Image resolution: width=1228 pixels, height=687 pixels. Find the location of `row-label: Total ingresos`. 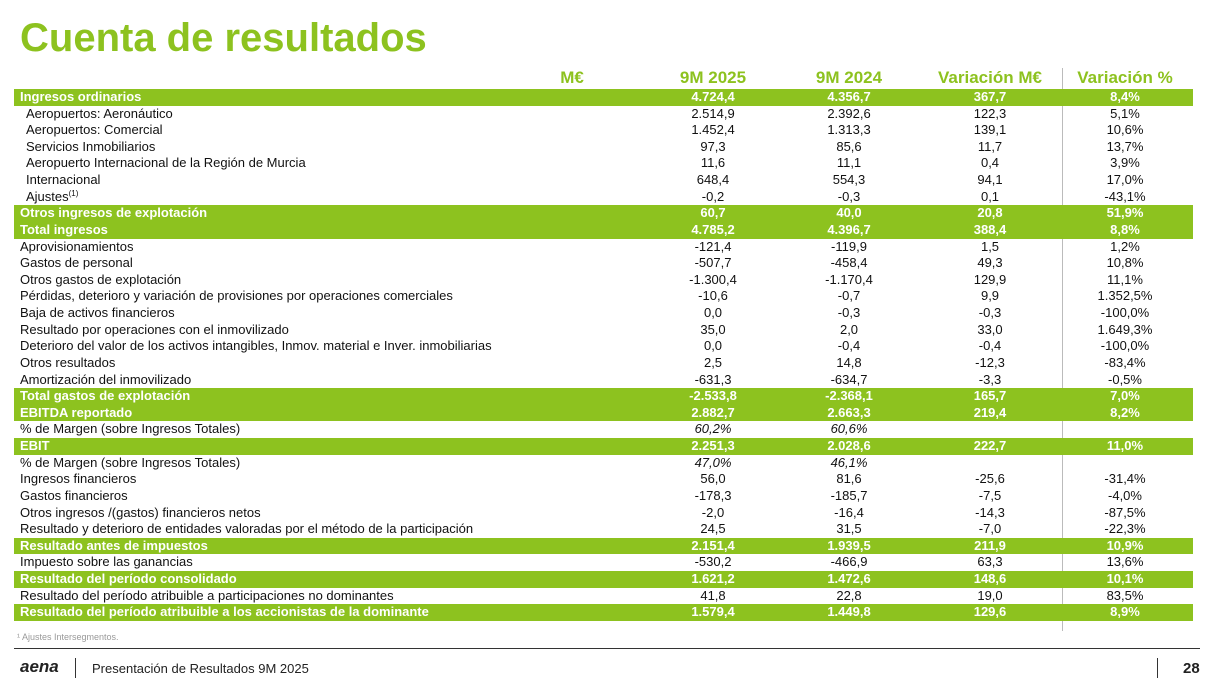

row-label: Total ingresos is located at coordinates (64, 230).